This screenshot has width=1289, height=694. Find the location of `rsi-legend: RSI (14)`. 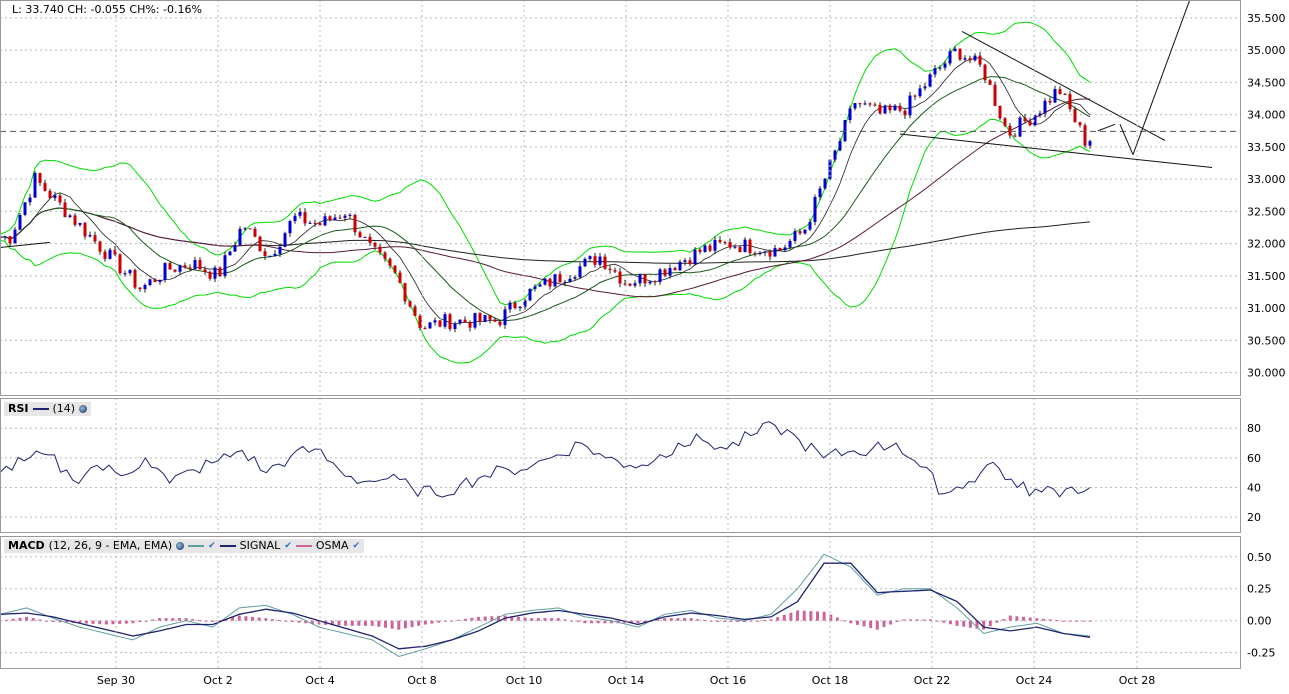

rsi-legend: RSI (14) is located at coordinates (48, 409).